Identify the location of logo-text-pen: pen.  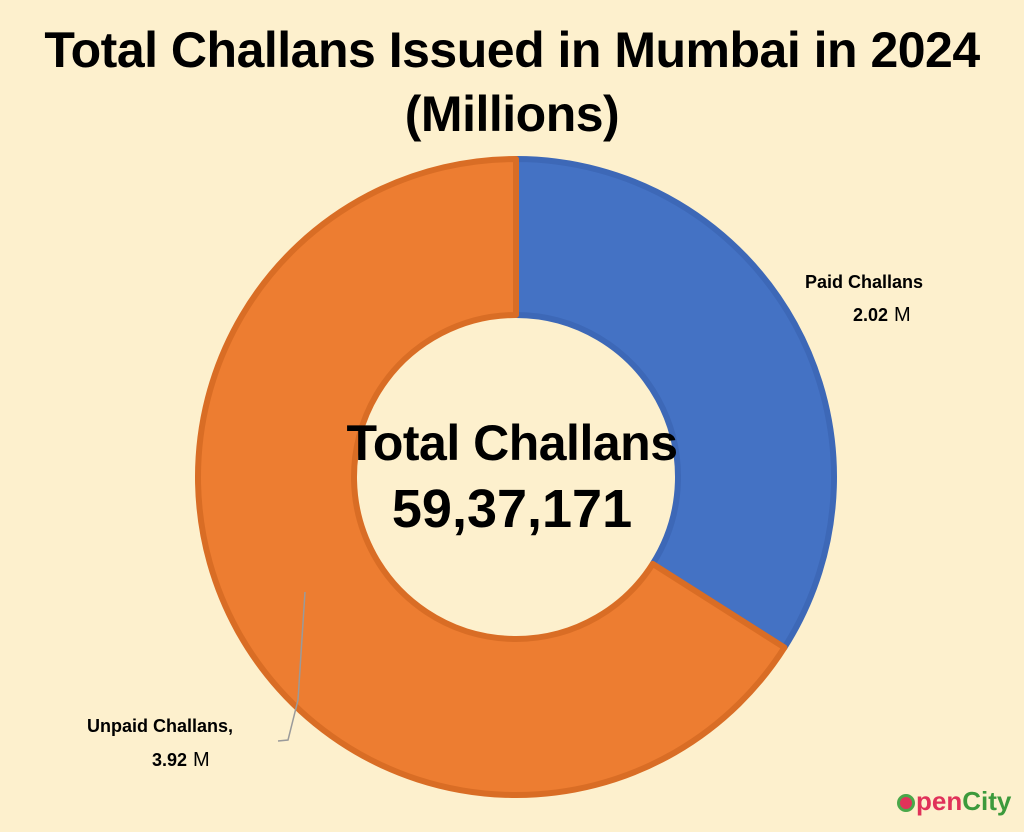
(939, 801).